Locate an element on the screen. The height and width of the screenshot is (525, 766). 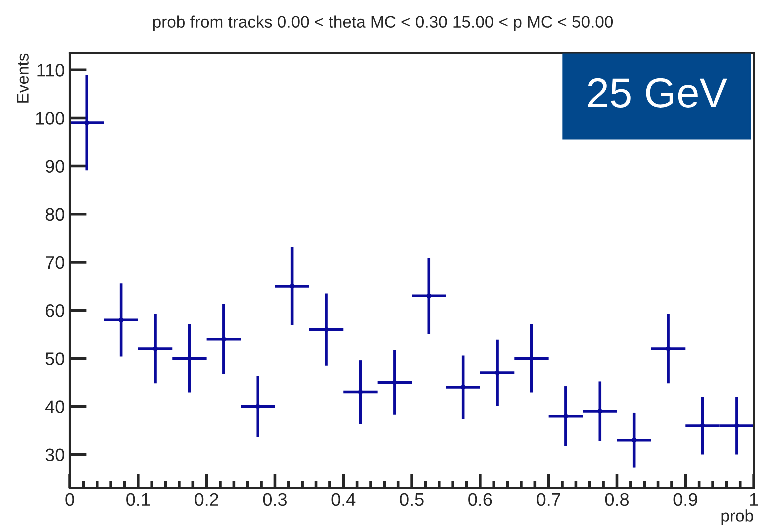
y-tick-label: 50 is located at coordinates (55, 359).